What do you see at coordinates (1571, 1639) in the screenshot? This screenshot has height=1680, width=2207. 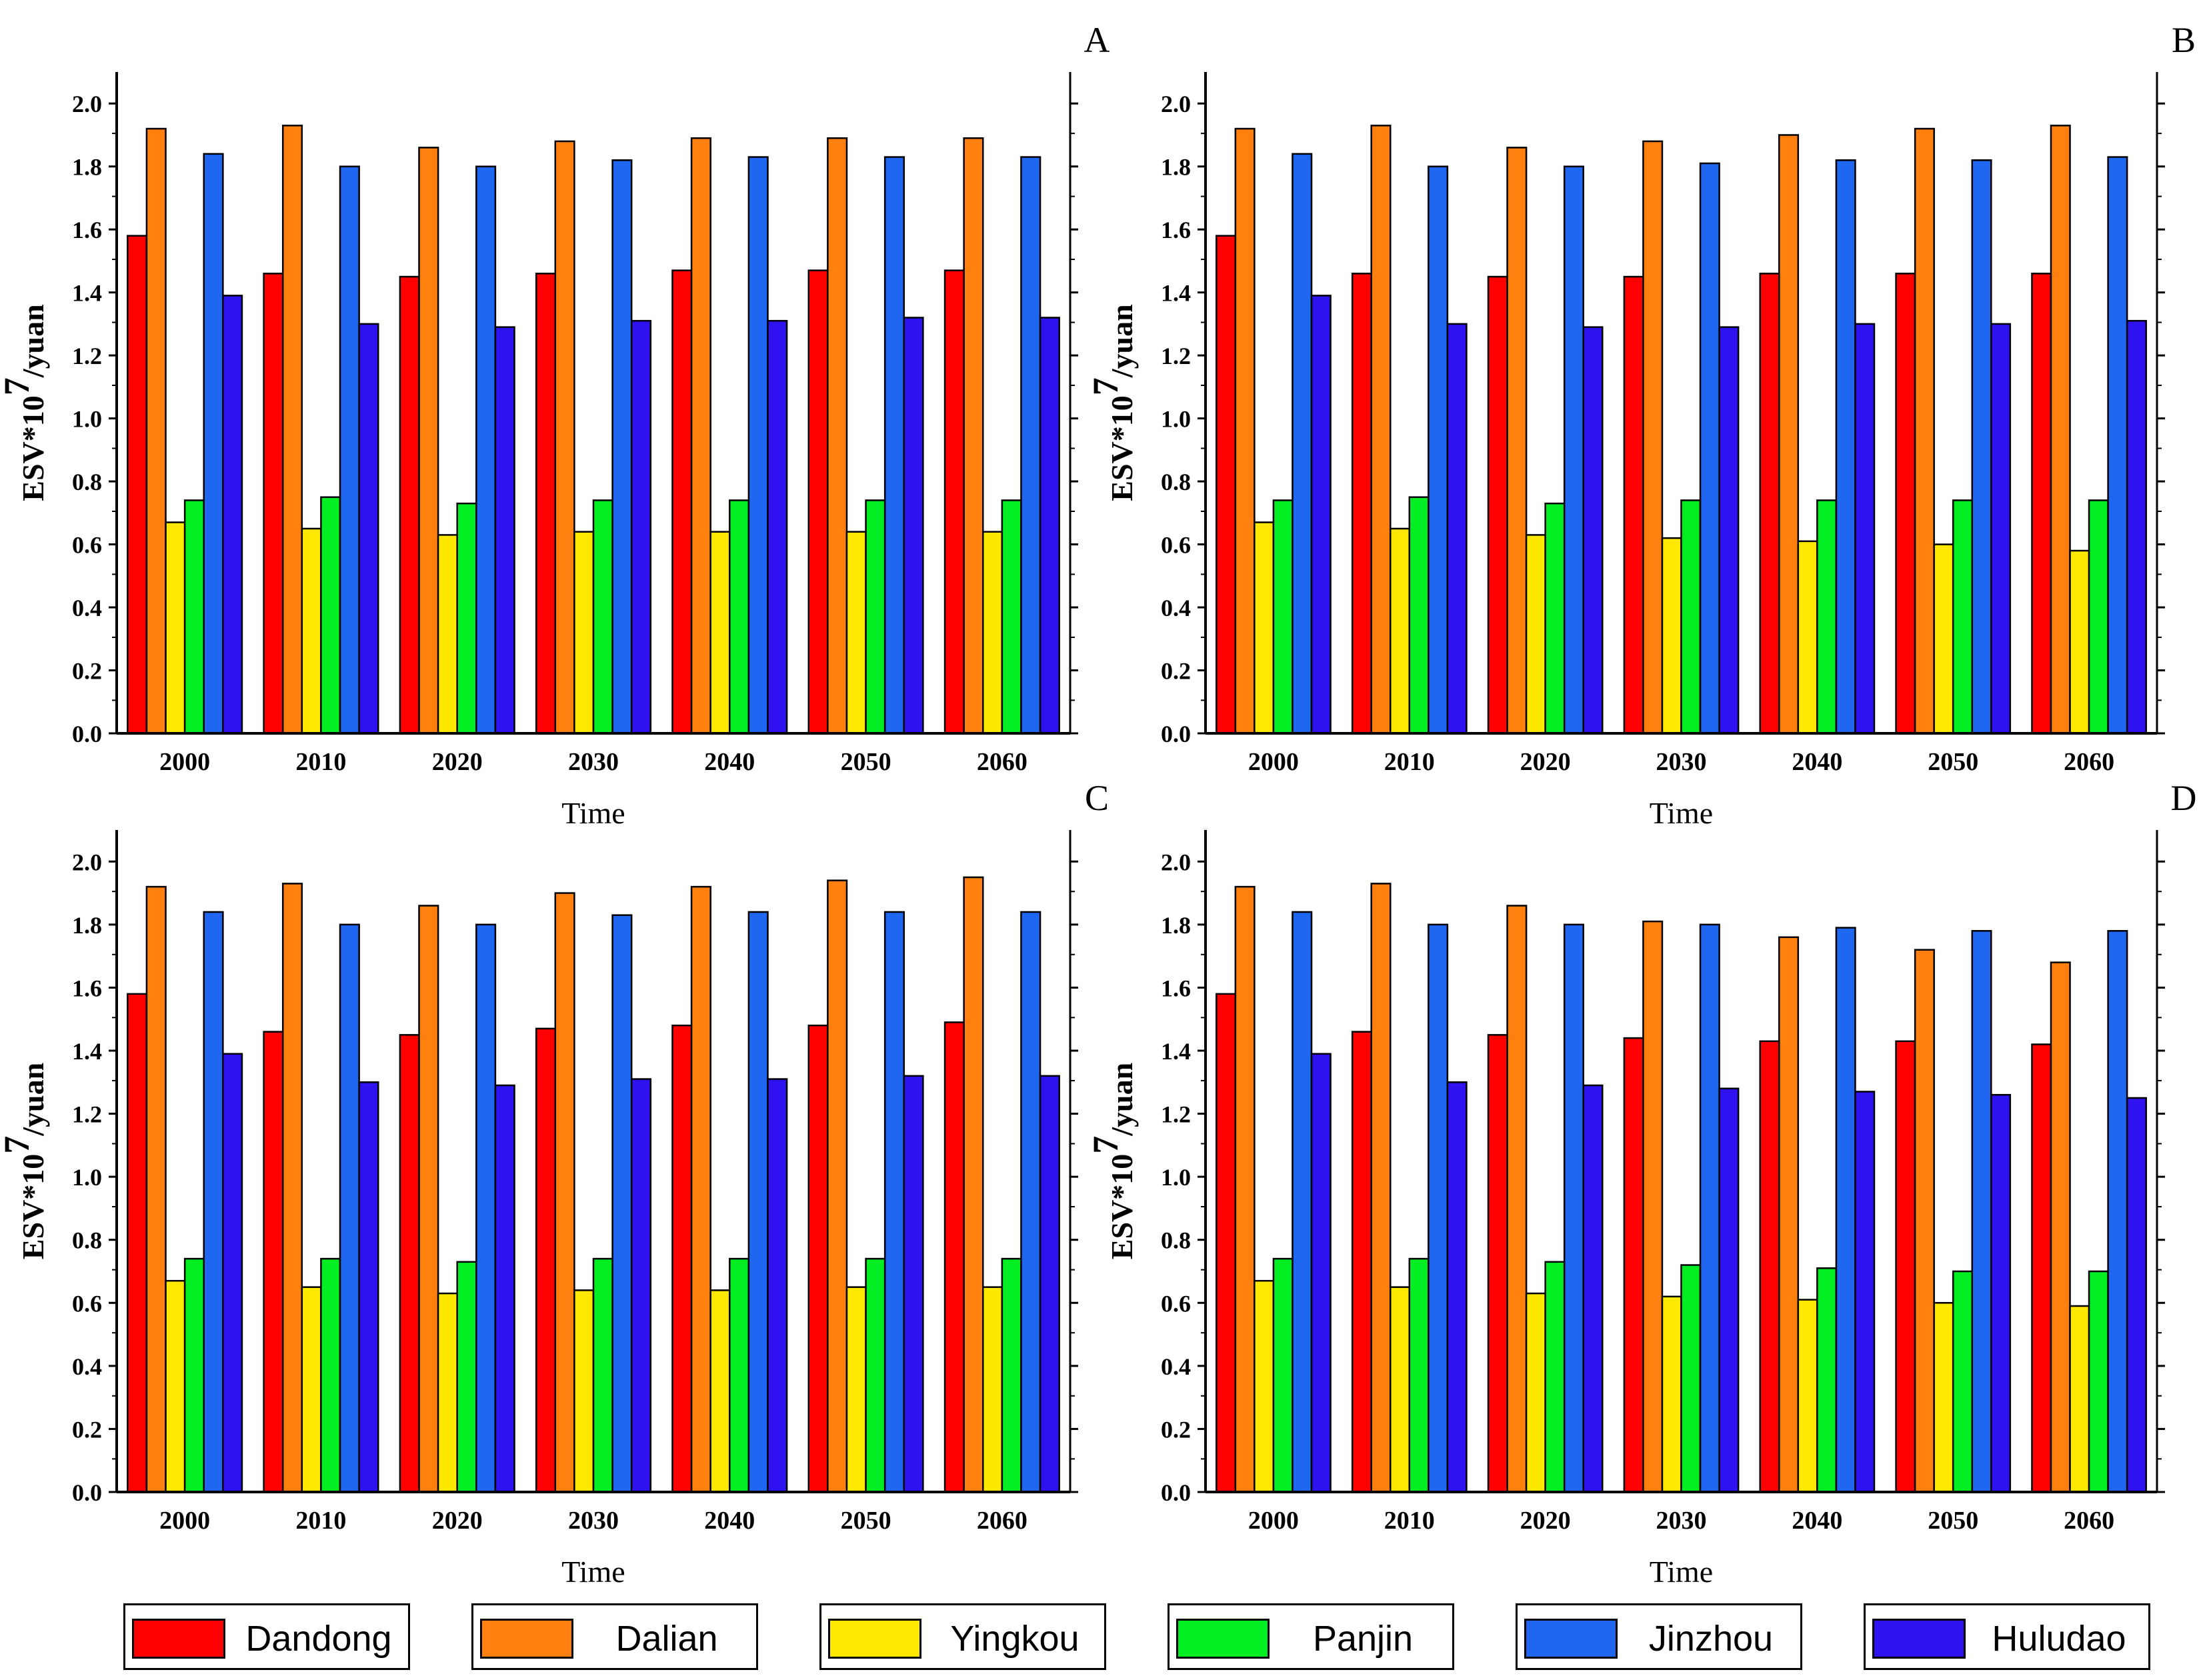 I see `legend-swatch-jinzhou` at bounding box center [1571, 1639].